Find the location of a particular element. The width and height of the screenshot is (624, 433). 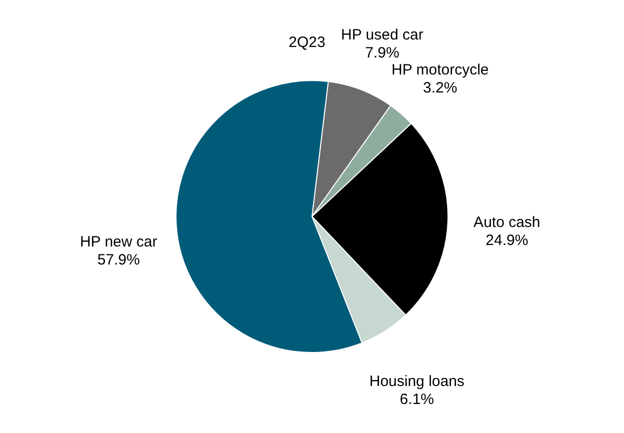

slice-label: HP used car is located at coordinates (382, 35).